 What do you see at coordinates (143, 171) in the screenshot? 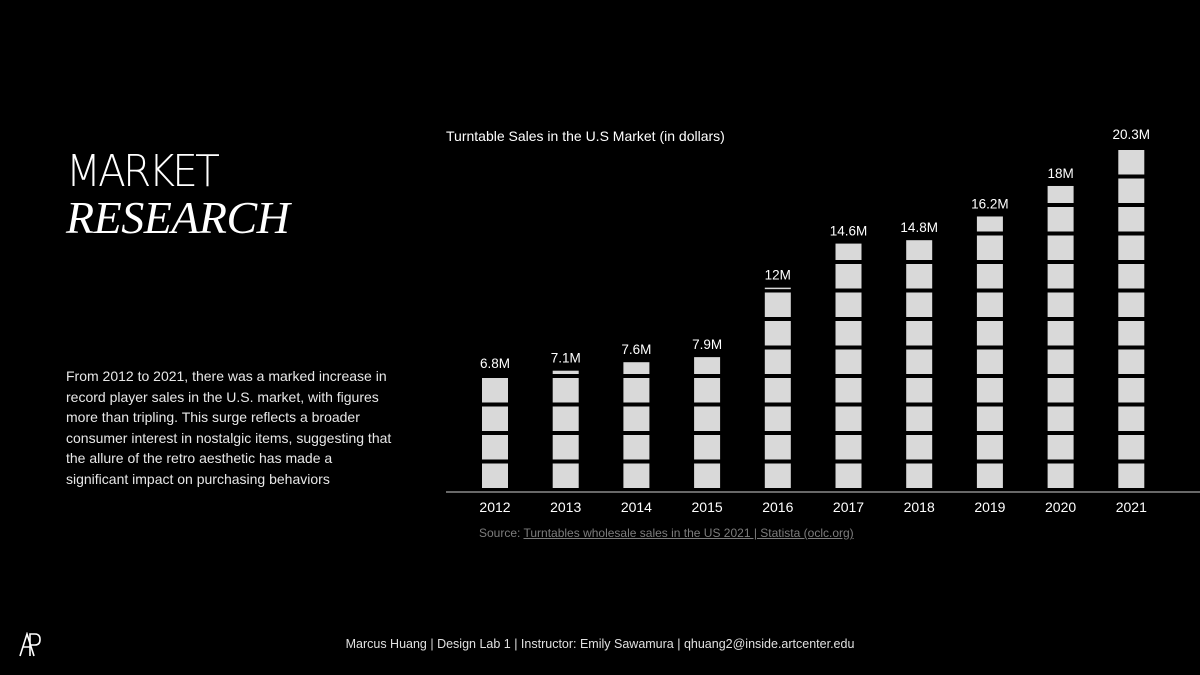
I see `title-market: MARKET` at bounding box center [143, 171].